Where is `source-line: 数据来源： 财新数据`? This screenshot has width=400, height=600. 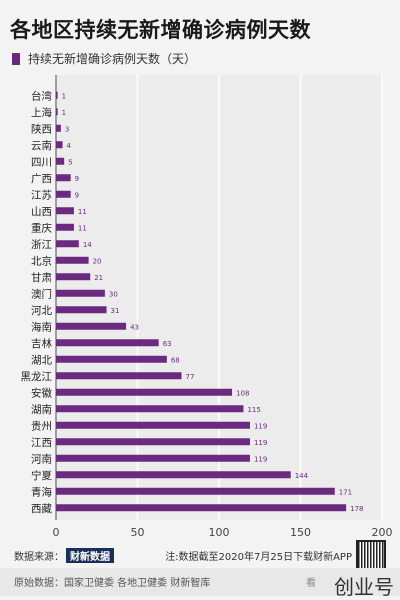
source-line: 数据来源： 财新数据 is located at coordinates (64, 555).